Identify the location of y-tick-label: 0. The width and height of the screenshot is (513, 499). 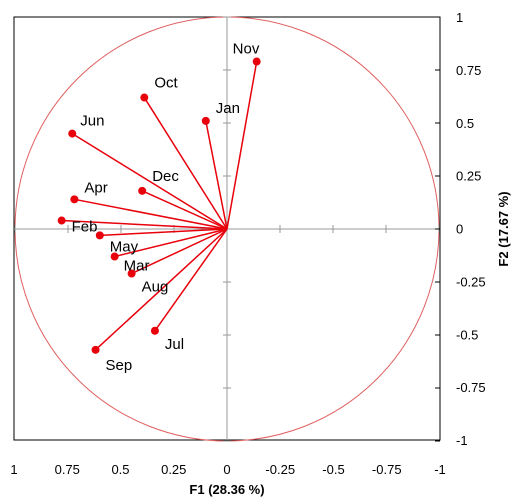
(459, 229).